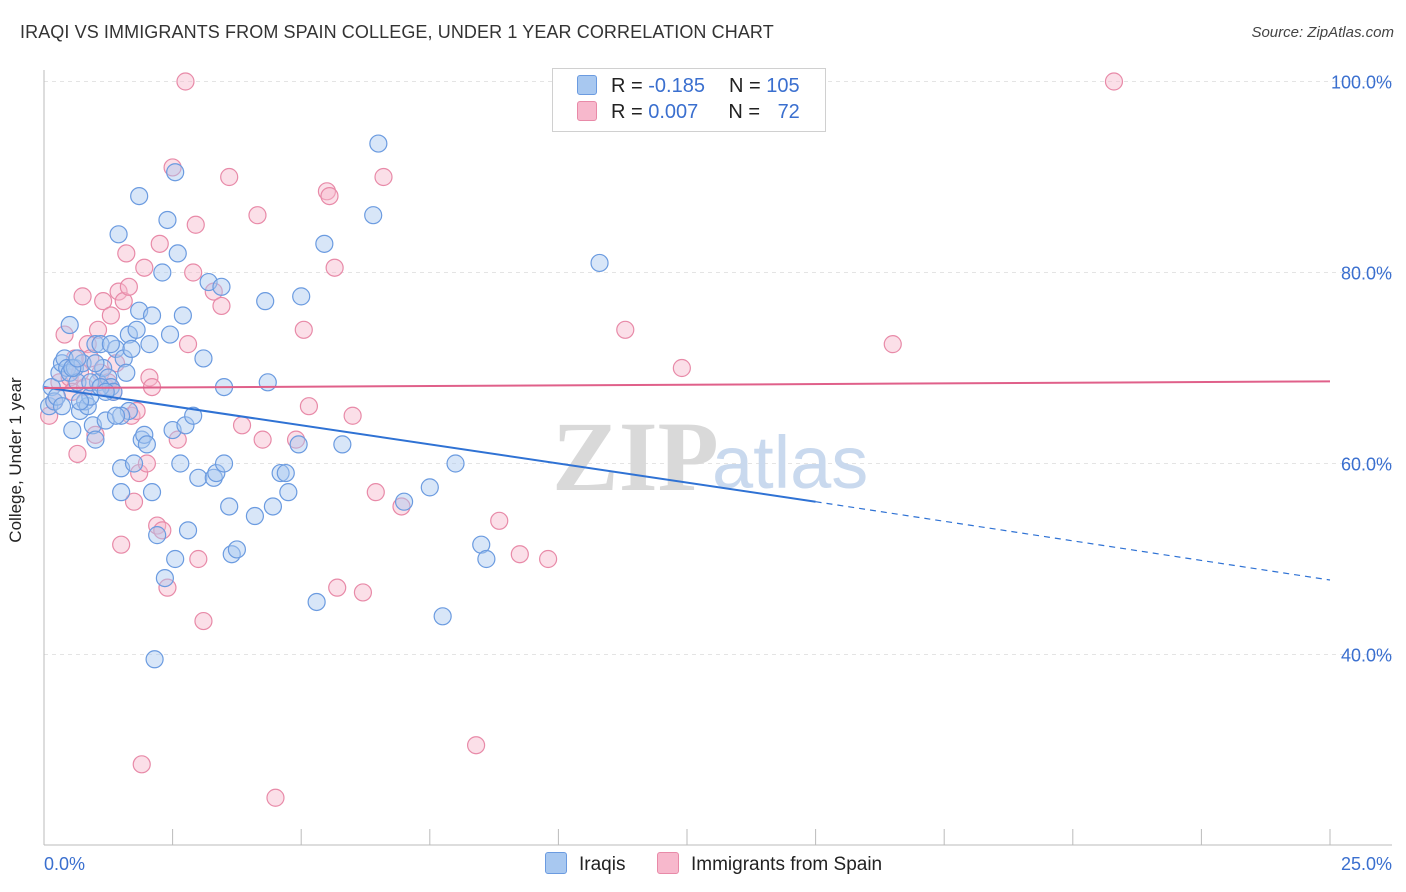 The image size is (1406, 892). I want to click on legend-row-spain: R = 0.007 N = 72, so click(688, 113).